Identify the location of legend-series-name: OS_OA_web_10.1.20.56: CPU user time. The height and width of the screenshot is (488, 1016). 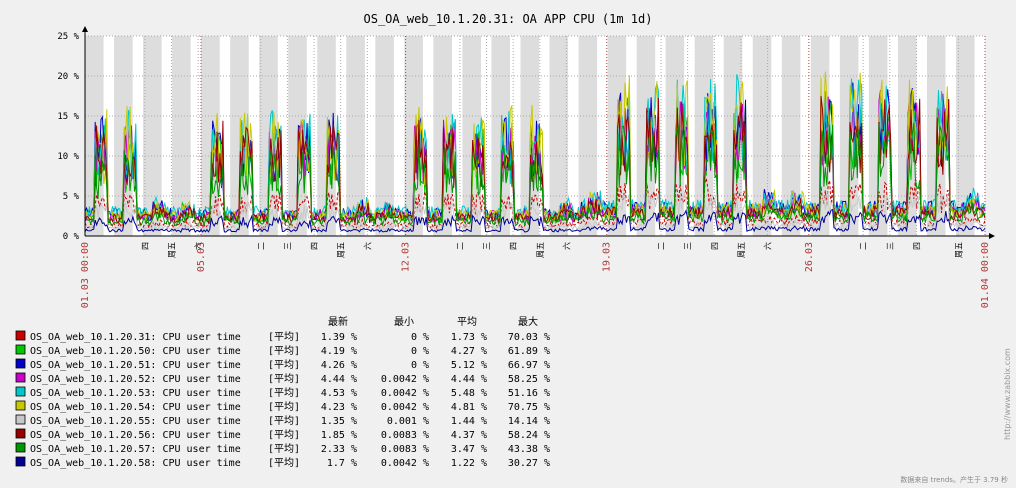
(135, 435).